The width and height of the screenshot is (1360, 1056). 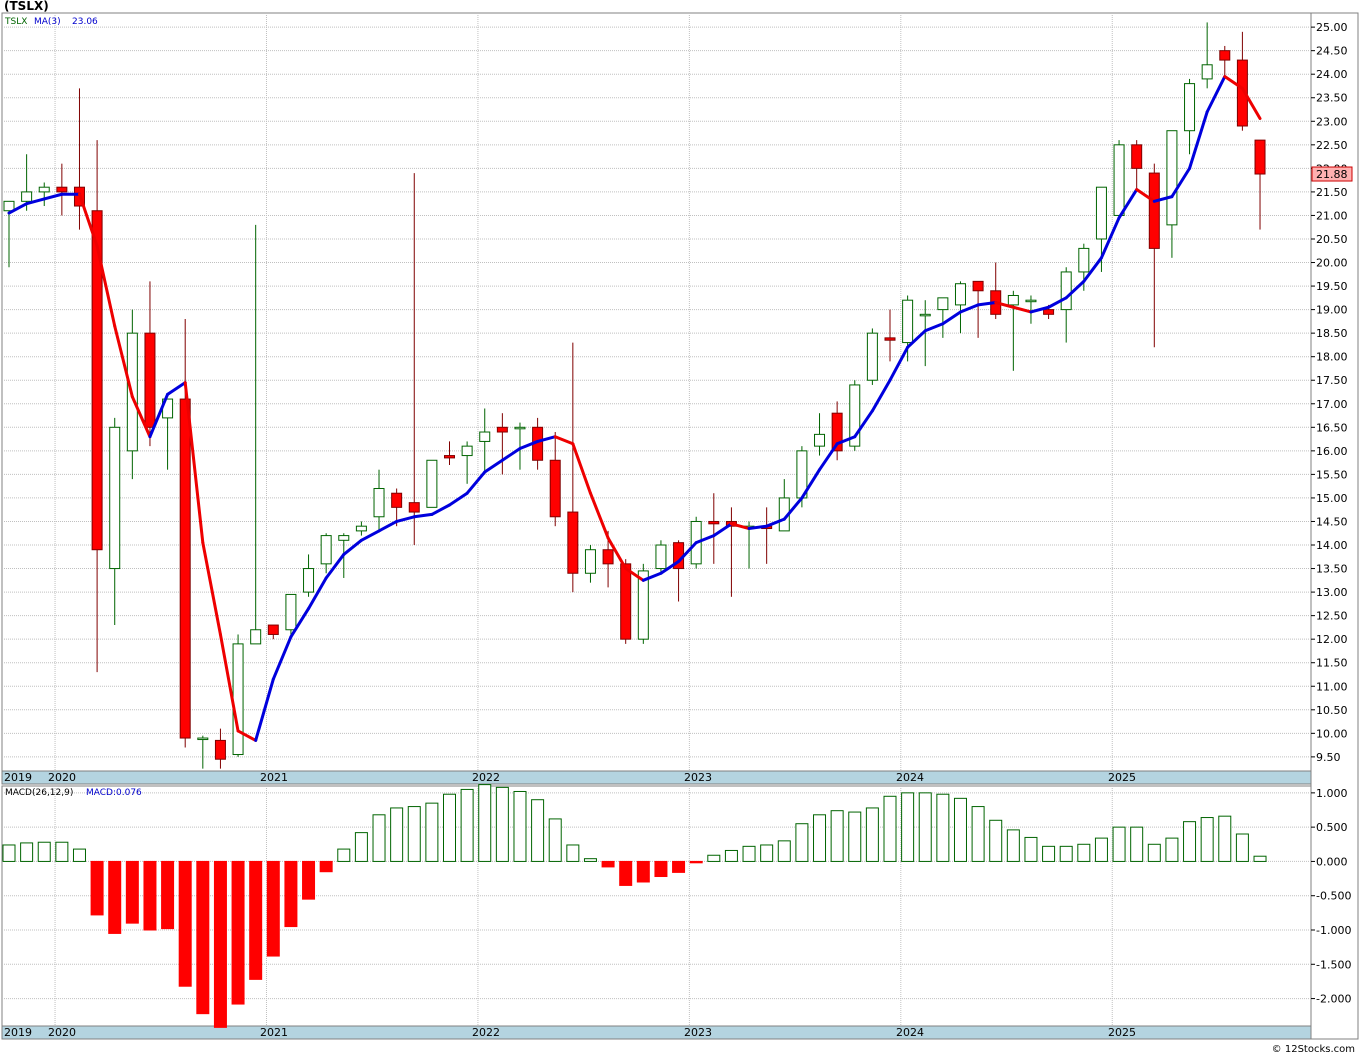 I want to click on macd-y-tick-label: -2.000, so click(x=1333, y=999).